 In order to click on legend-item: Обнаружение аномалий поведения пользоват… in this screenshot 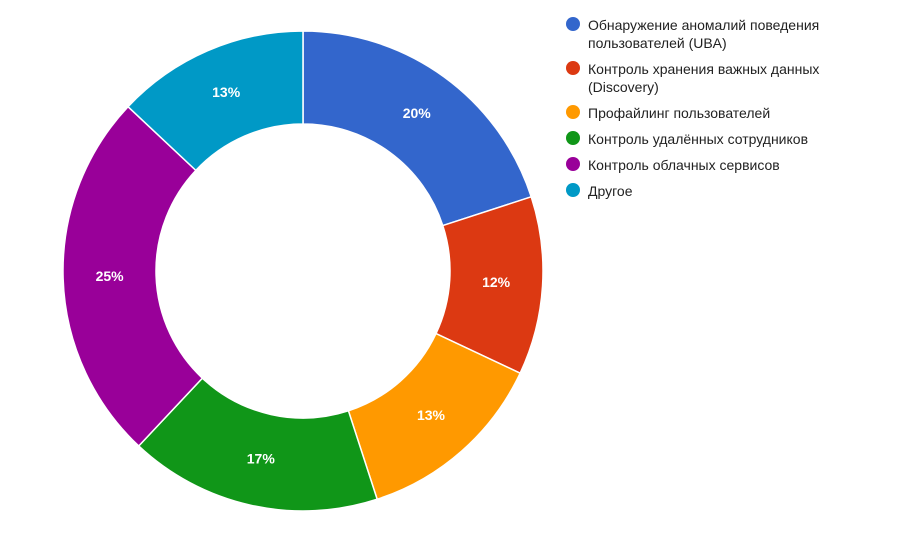, I will do `click(726, 34)`.